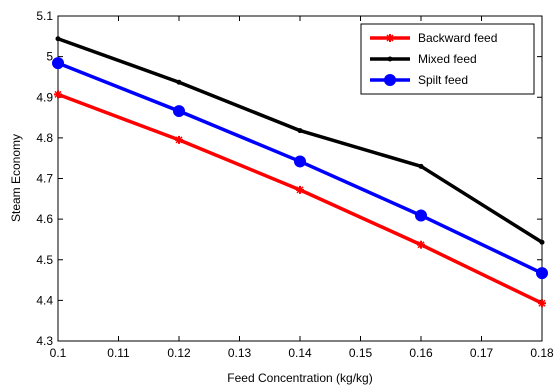 The width and height of the screenshot is (555, 387). What do you see at coordinates (240, 353) in the screenshot?
I see `x-tick-label: 0.13` at bounding box center [240, 353].